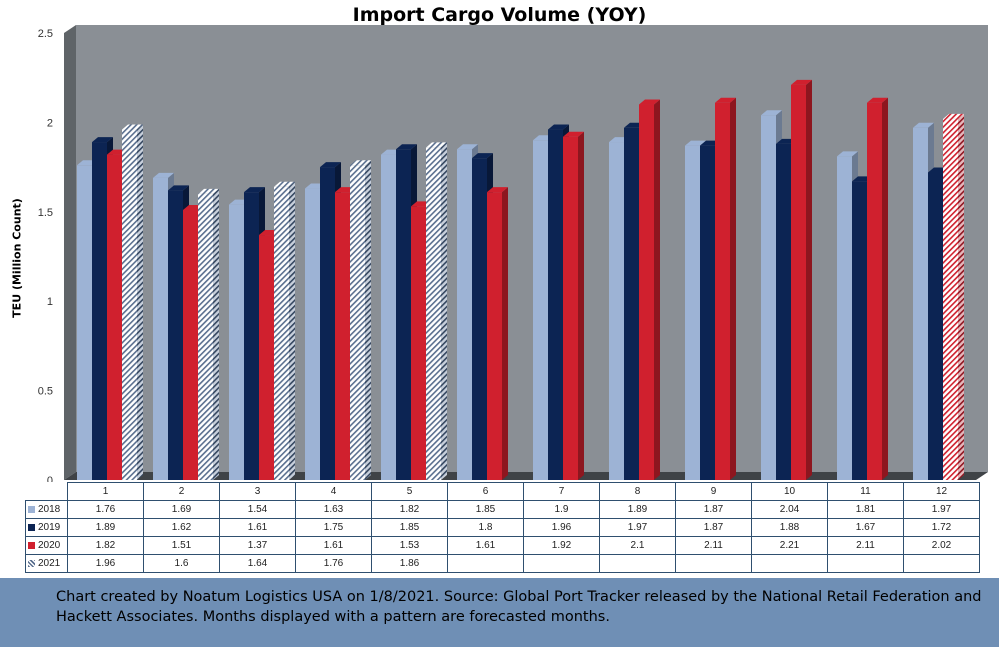 The image size is (999, 647). I want to click on table-cell: 1.64, so click(257, 563).